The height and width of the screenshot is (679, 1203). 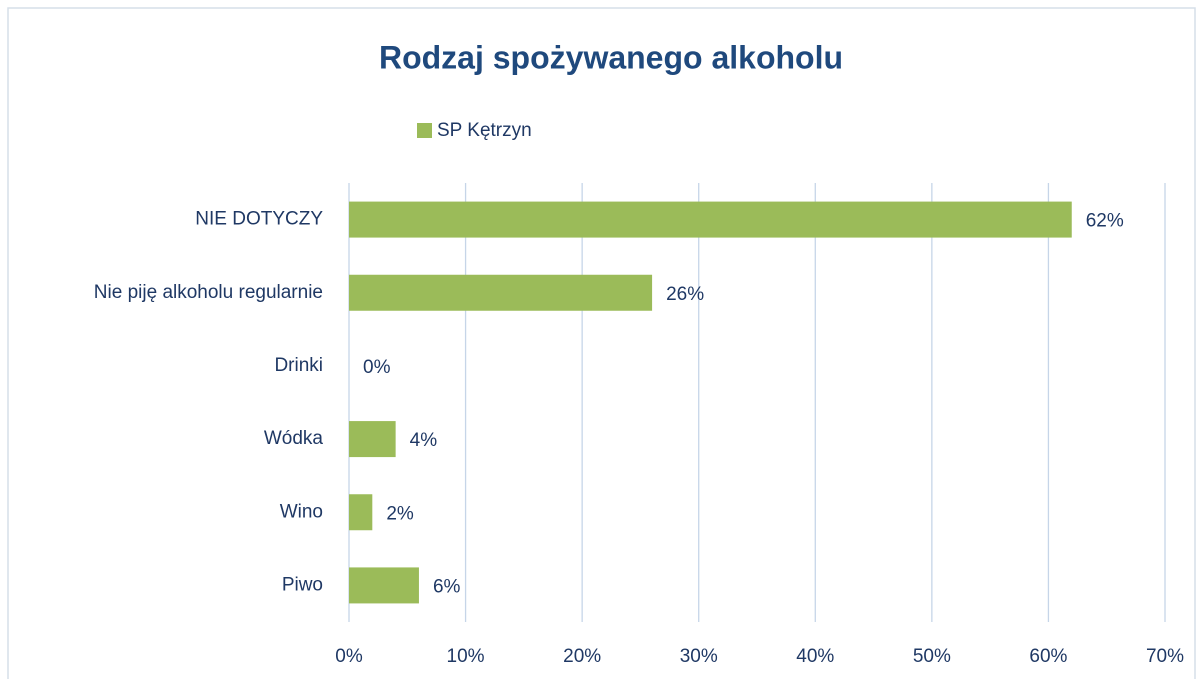 What do you see at coordinates (259, 219) in the screenshot?
I see `y-tick-label: NIE DOTYCZY` at bounding box center [259, 219].